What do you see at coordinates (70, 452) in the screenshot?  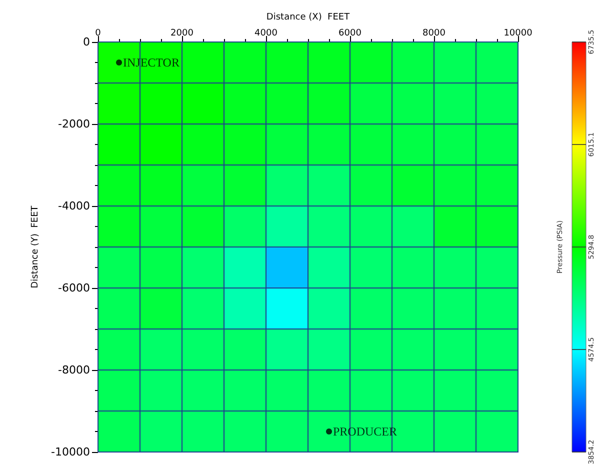 I see `y-tick-label: -10000` at bounding box center [70, 452].